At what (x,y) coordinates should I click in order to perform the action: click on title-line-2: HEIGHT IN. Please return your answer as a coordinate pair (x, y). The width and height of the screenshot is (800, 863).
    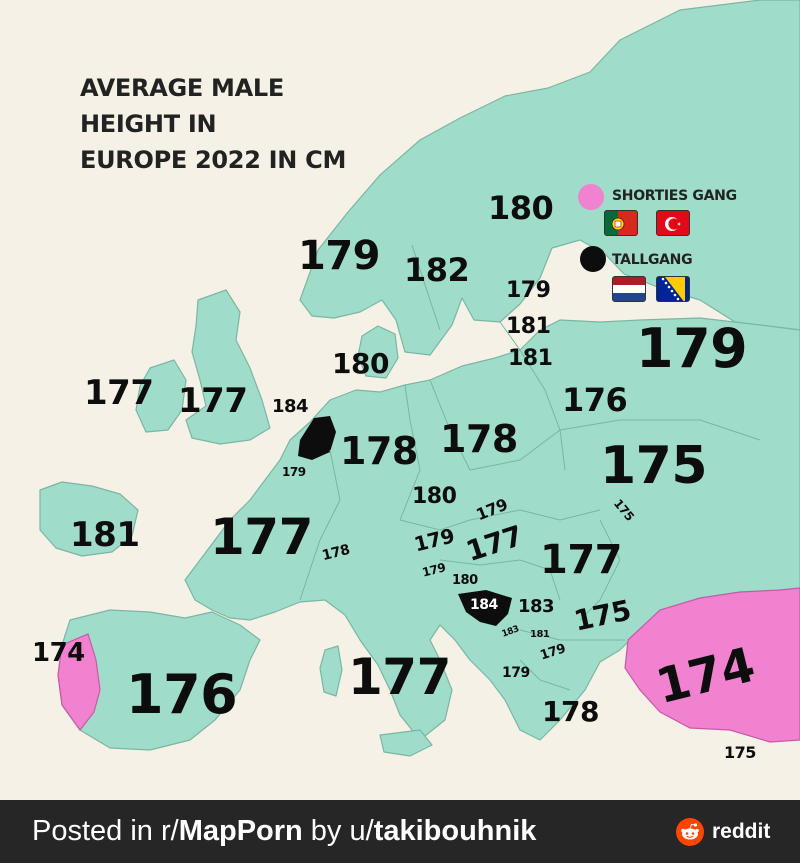
    Looking at the image, I should click on (148, 124).